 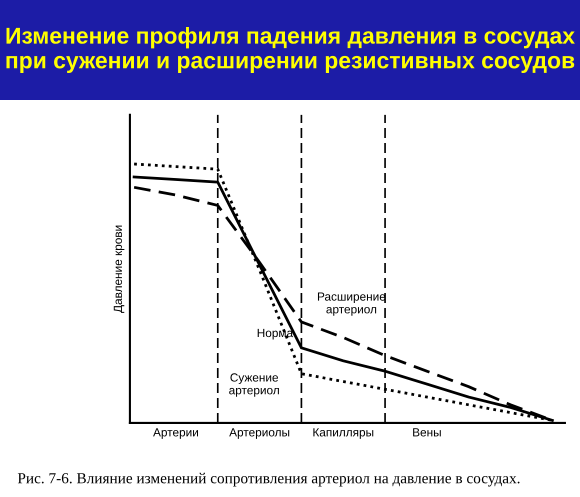 I want to click on x-tick-label: Капилляры, so click(x=343, y=433).